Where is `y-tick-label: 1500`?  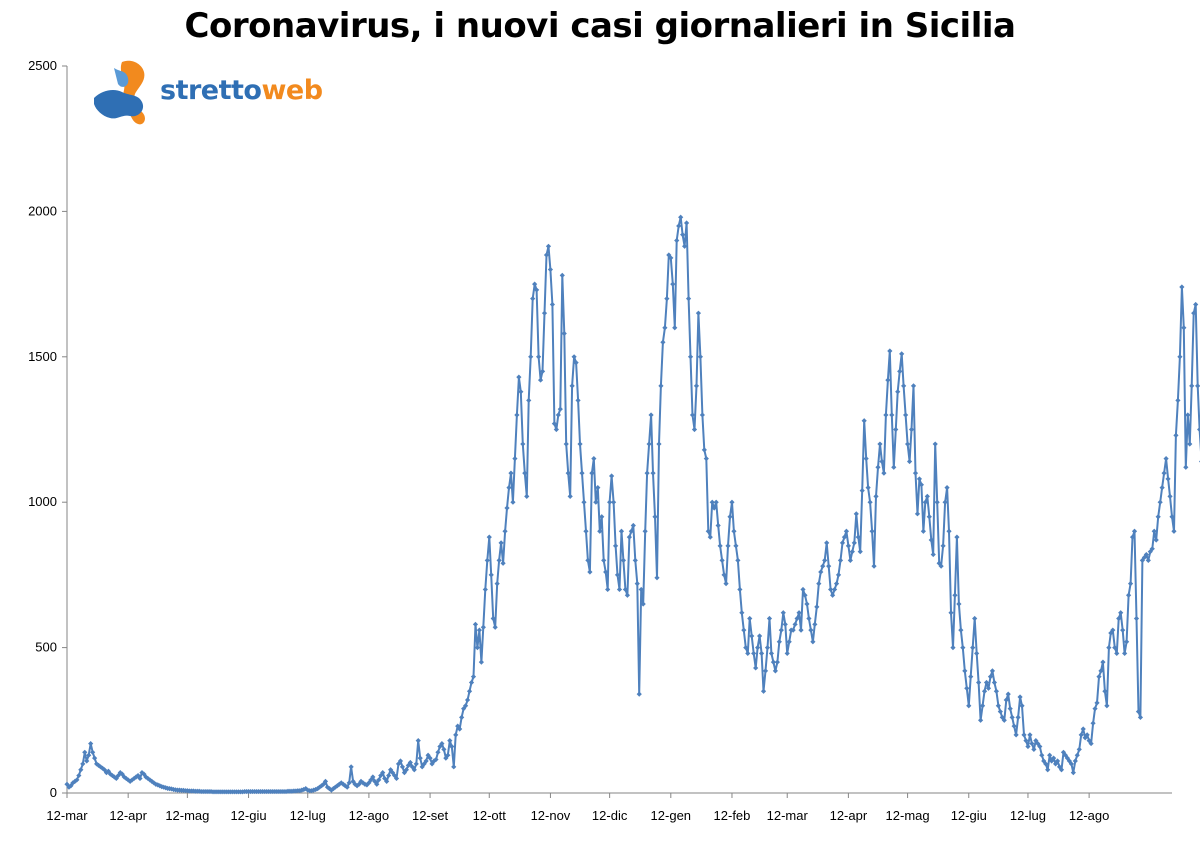
y-tick-label: 1500 is located at coordinates (42, 356).